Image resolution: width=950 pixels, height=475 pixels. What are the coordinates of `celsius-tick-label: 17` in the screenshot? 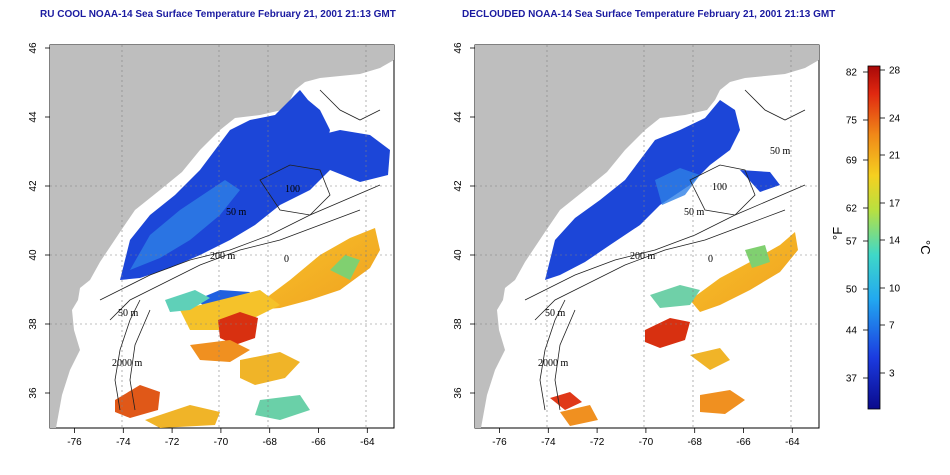 It's located at (895, 204).